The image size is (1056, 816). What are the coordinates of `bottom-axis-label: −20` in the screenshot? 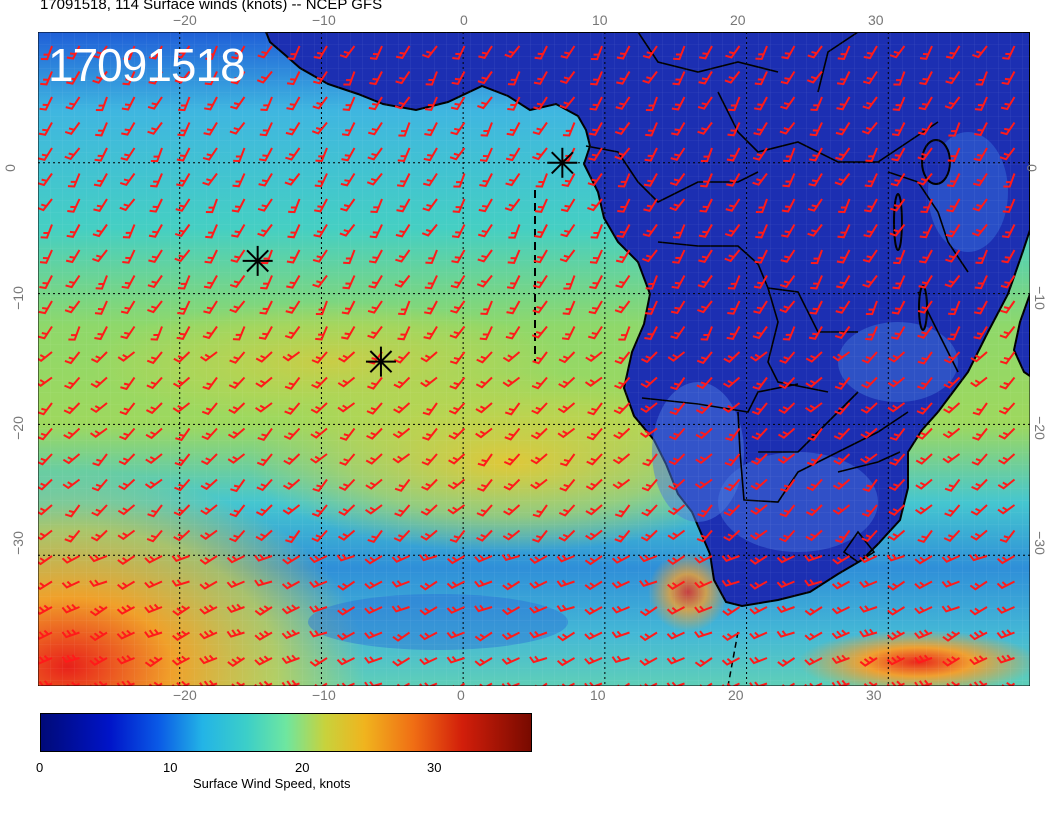 It's located at (185, 695).